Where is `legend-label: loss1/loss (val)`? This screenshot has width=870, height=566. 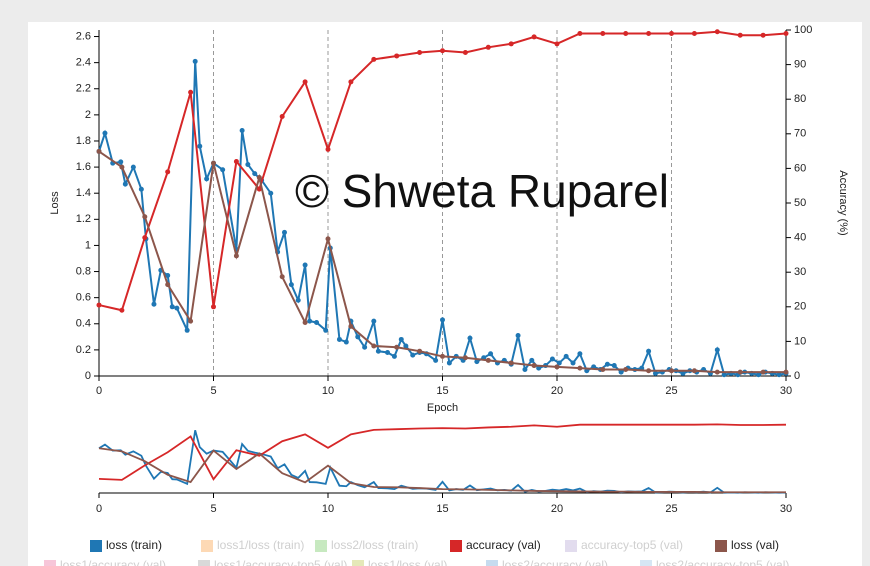 legend-label: loss1/loss (val) is located at coordinates (407, 562).